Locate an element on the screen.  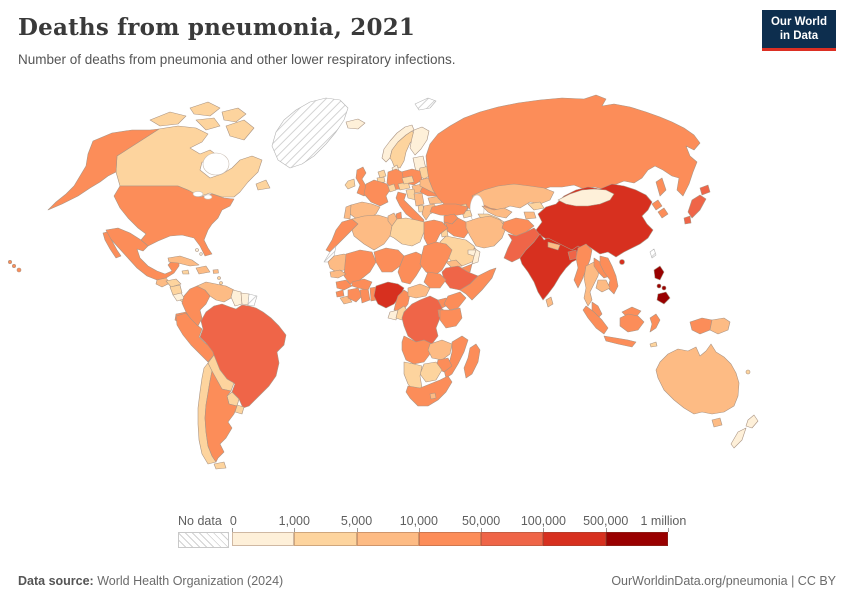
country-central-african-republic is located at coordinates (419, 291).